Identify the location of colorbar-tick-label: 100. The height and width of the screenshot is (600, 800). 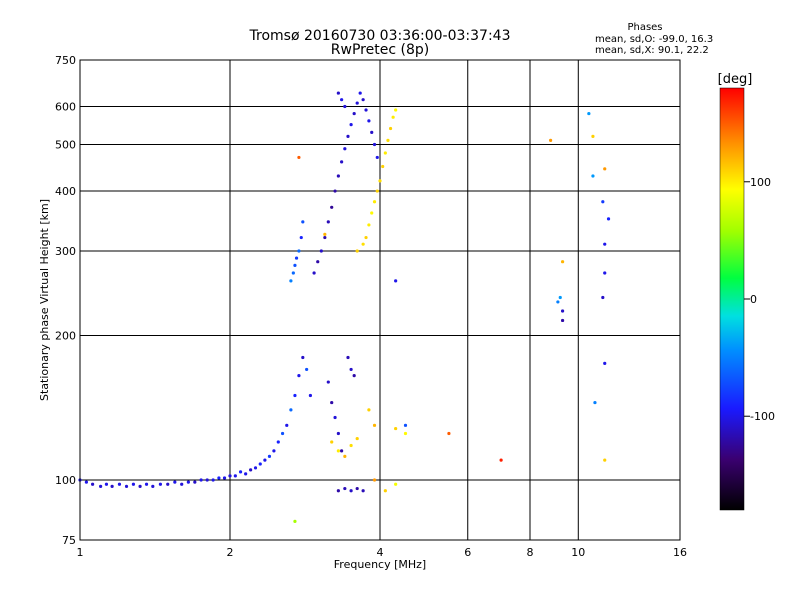
(760, 182).